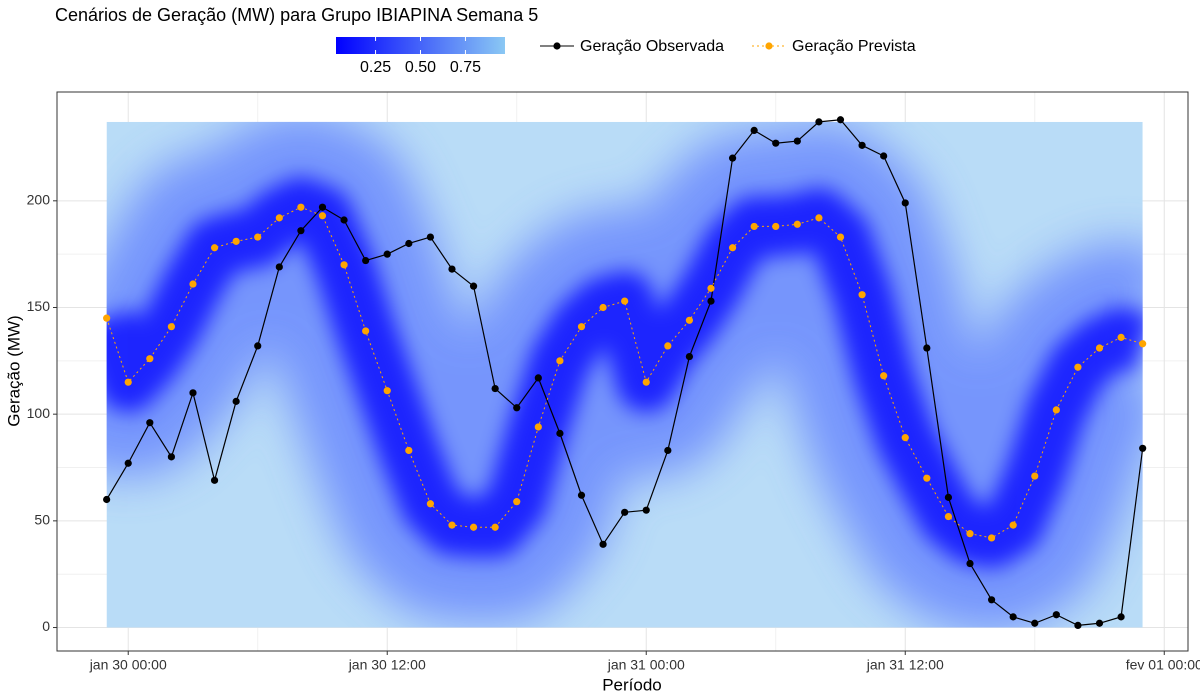 The height and width of the screenshot is (700, 1200). Describe the element at coordinates (465, 67) in the screenshot. I see `colorbar-label: 0.75` at that location.